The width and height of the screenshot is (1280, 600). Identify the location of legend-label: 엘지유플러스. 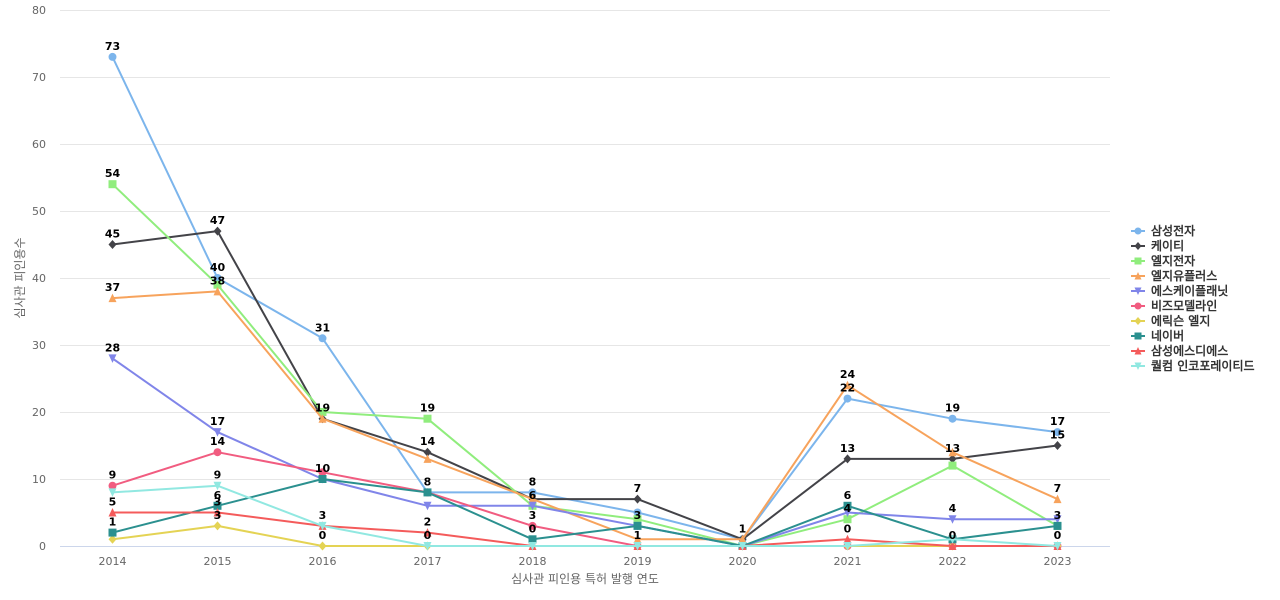
(1184, 275).